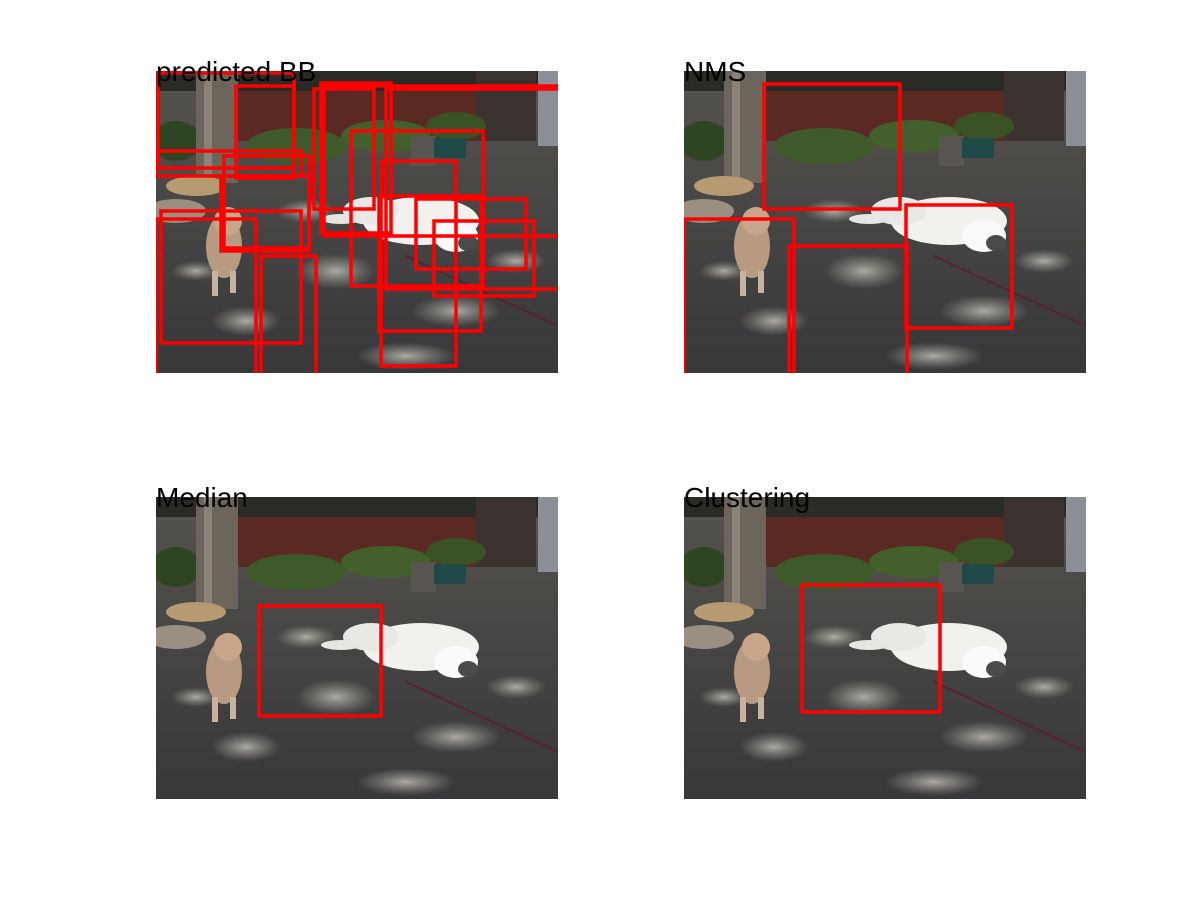 This screenshot has height=900, width=1200. I want to click on panel-predicted-bb: predicted BB, so click(357, 215).